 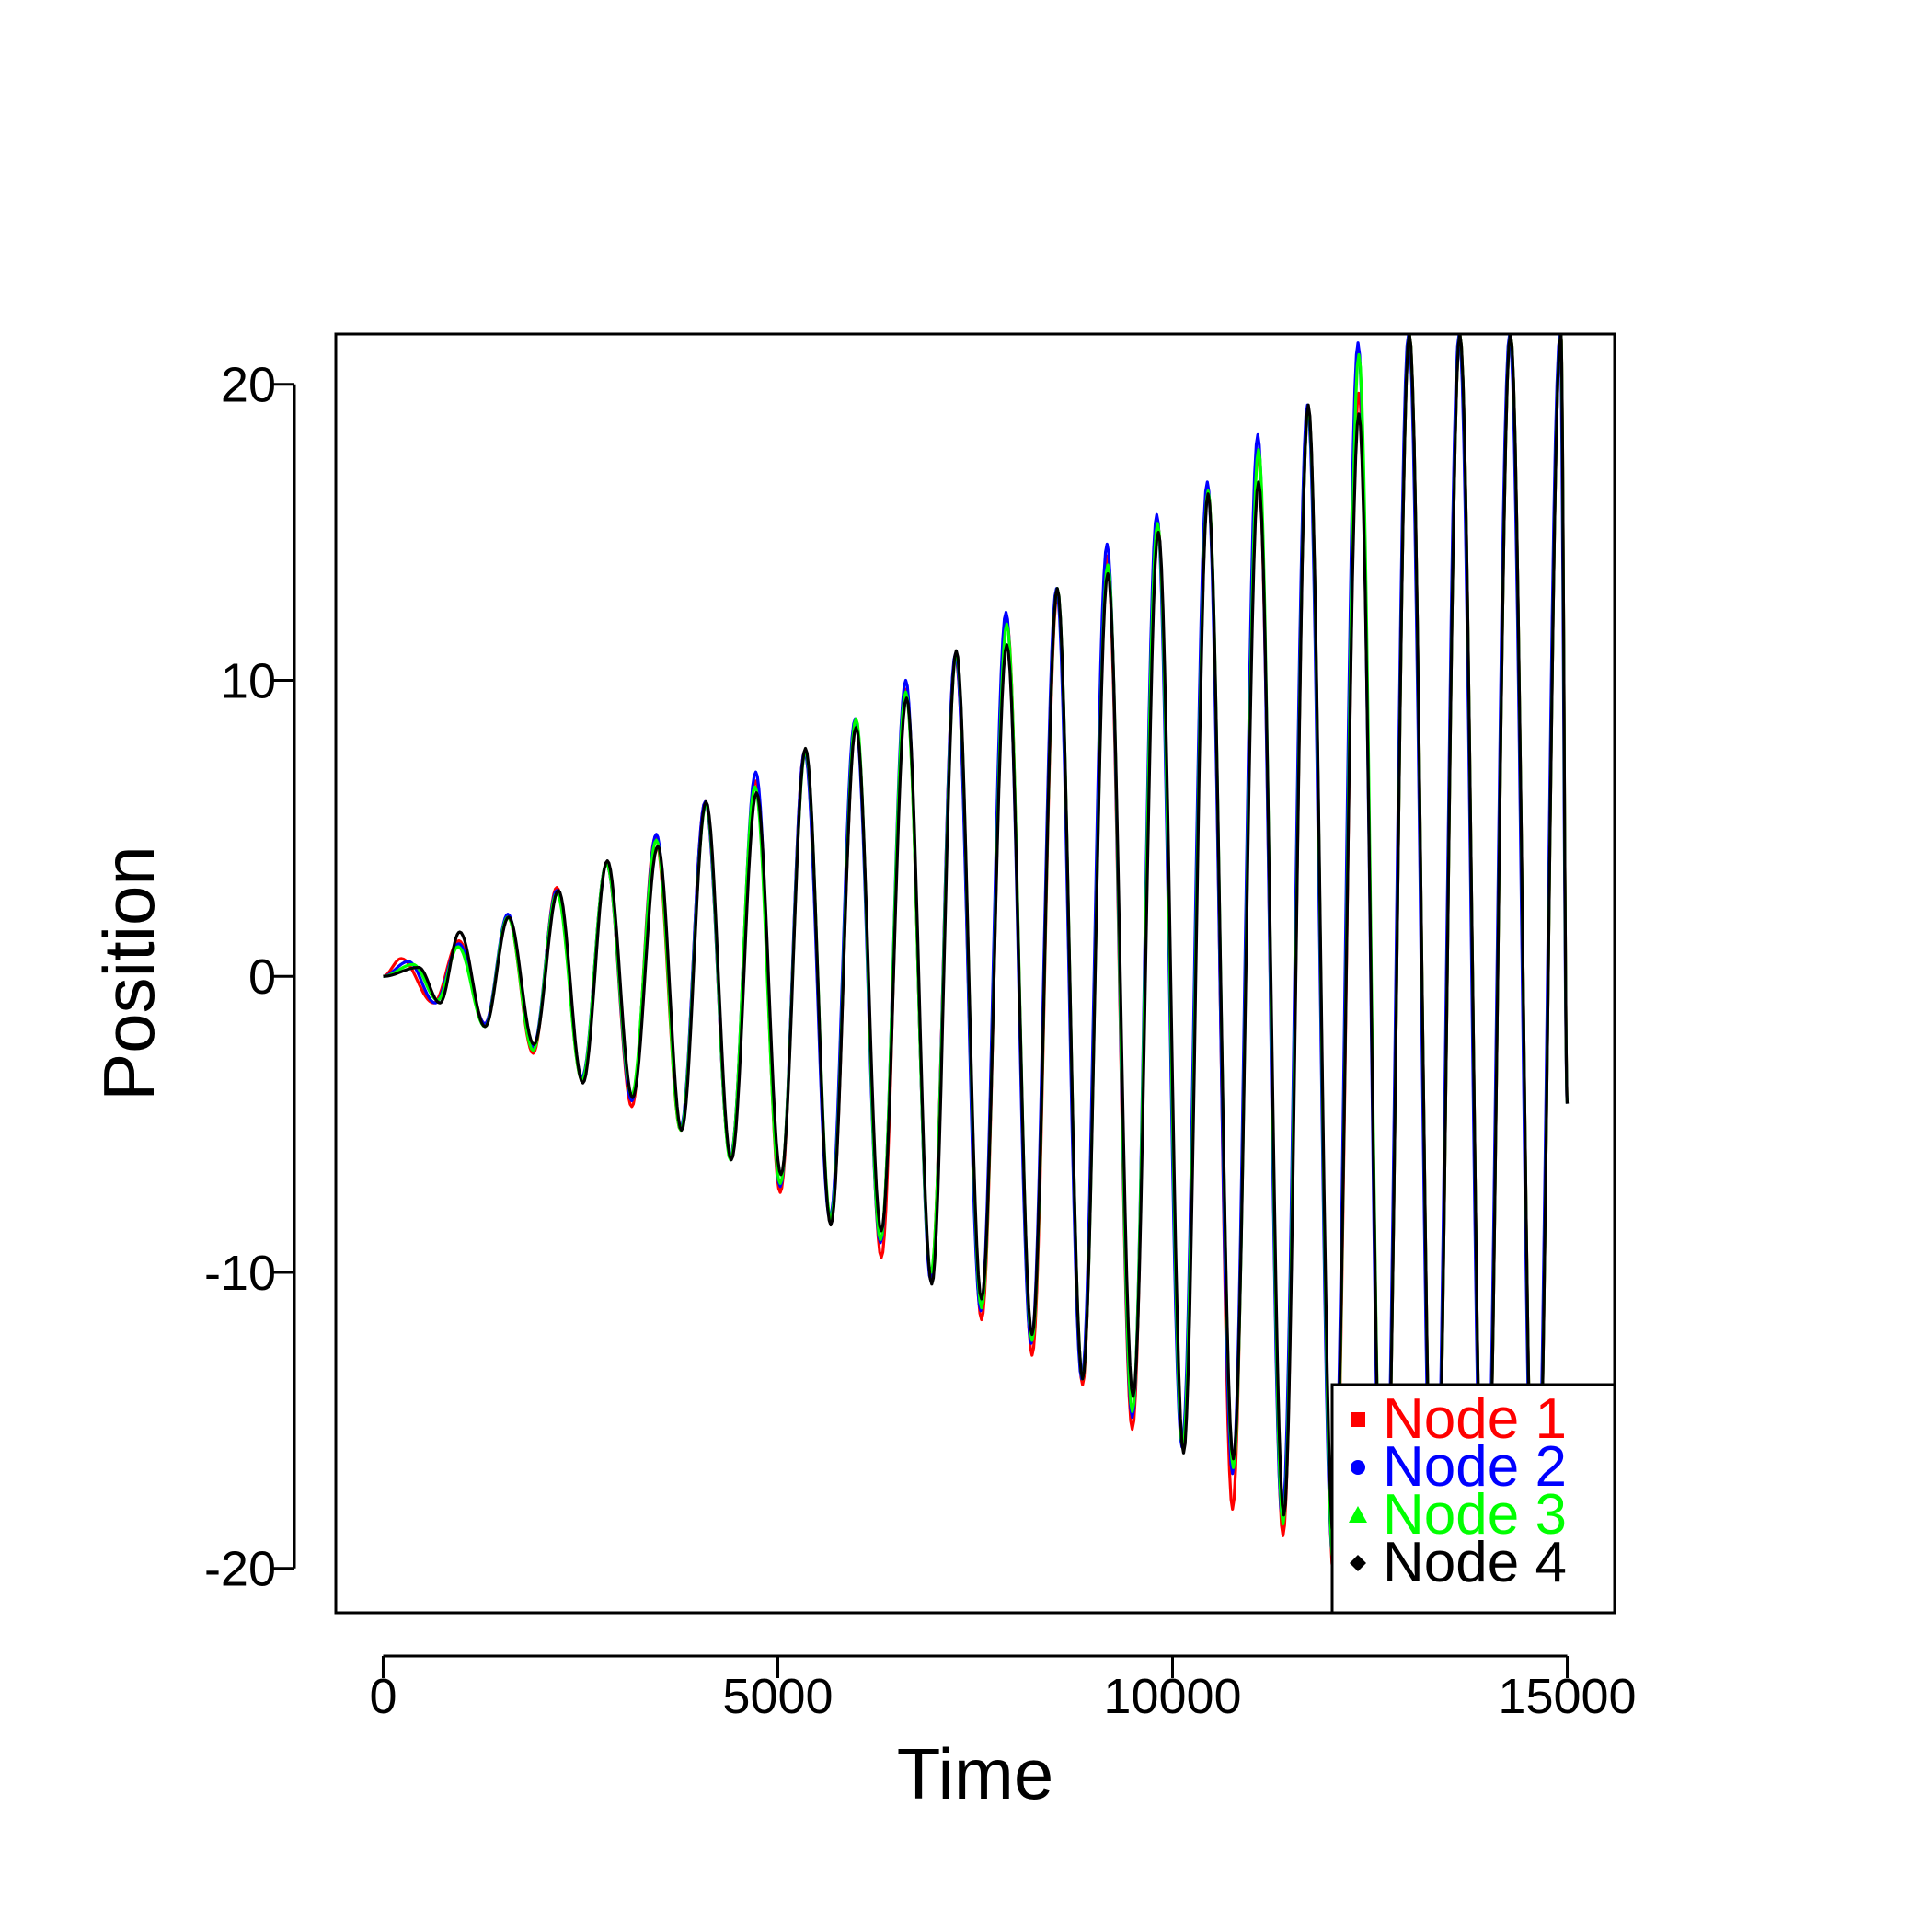 What do you see at coordinates (240, 1273) in the screenshot?
I see `y-tick-label: -10` at bounding box center [240, 1273].